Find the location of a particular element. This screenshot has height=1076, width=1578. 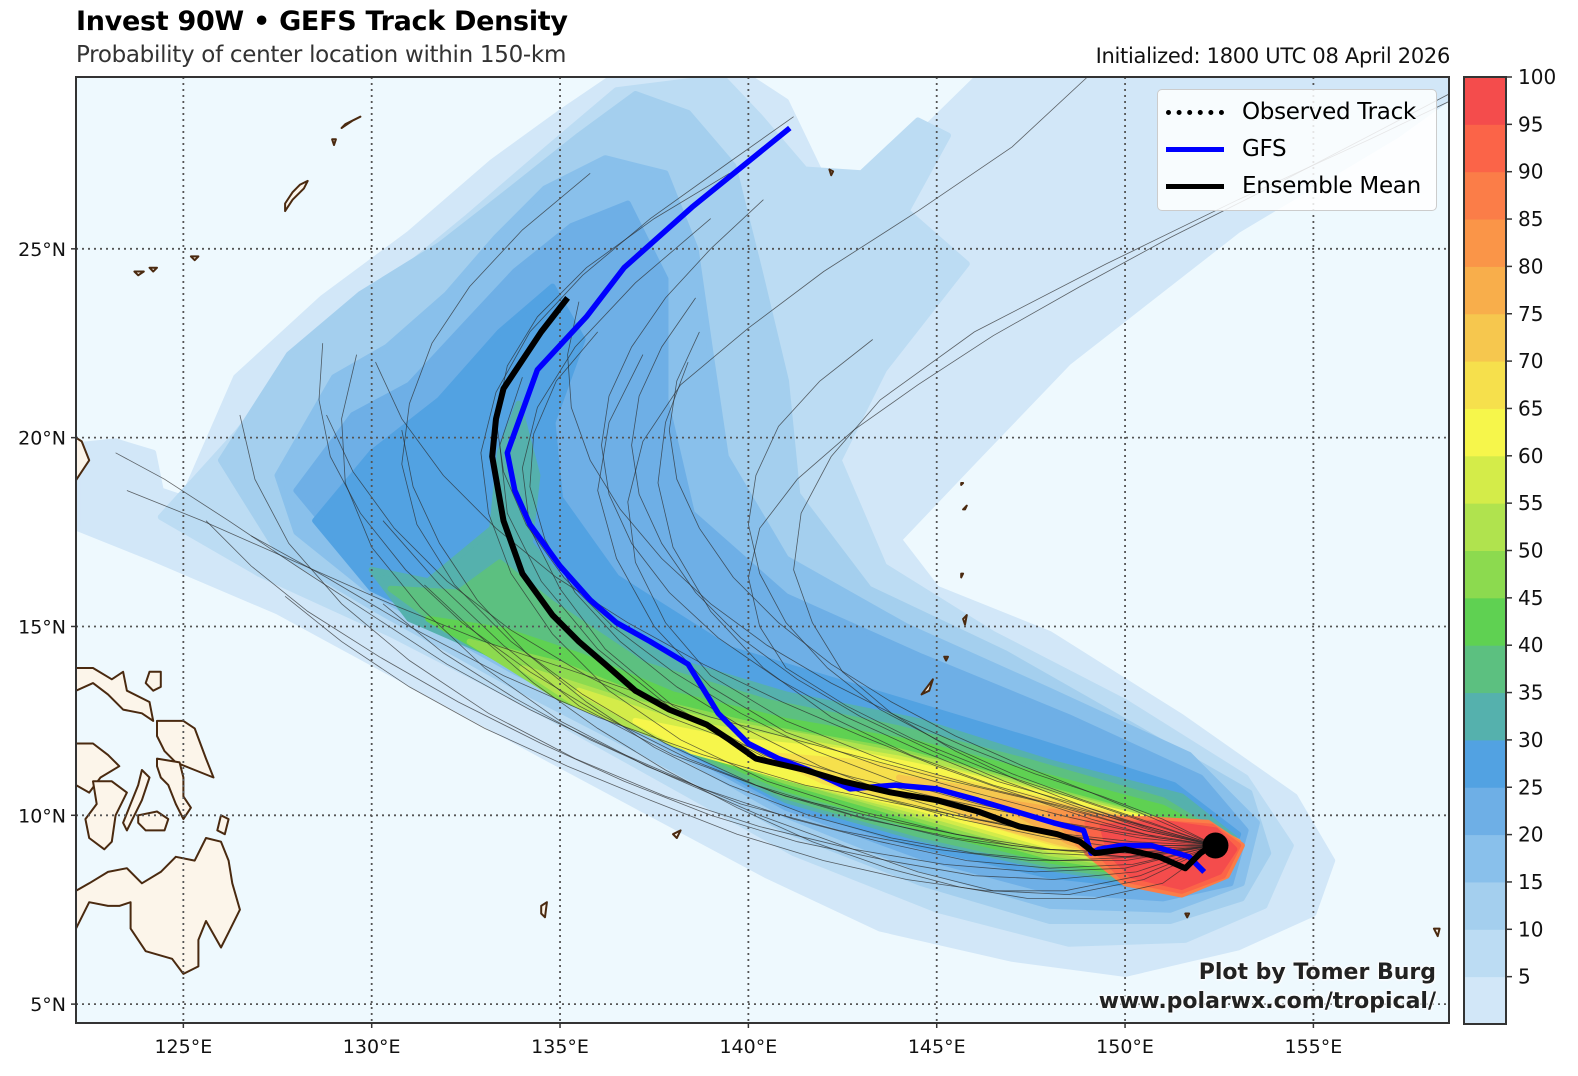

legend-label: GFS is located at coordinates (1264, 149).